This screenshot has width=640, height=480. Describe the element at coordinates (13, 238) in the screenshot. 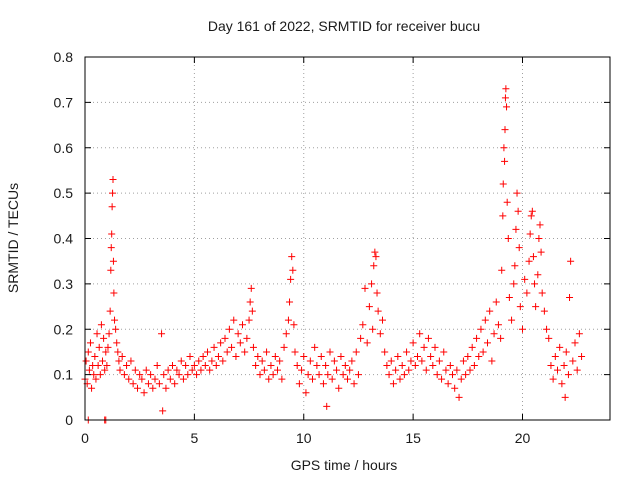

I see `y-axis-label: SRMTID / TECUs` at that location.